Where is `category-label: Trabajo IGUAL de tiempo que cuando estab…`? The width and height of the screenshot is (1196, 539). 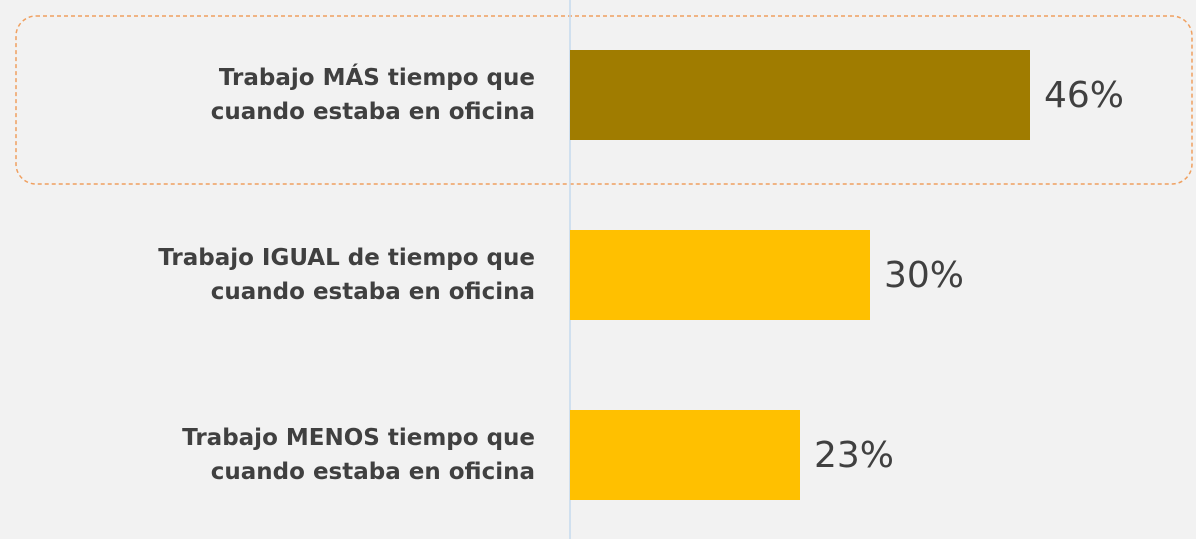
category-label: Trabajo IGUAL de tiempo que cuando estab… is located at coordinates (346, 275).